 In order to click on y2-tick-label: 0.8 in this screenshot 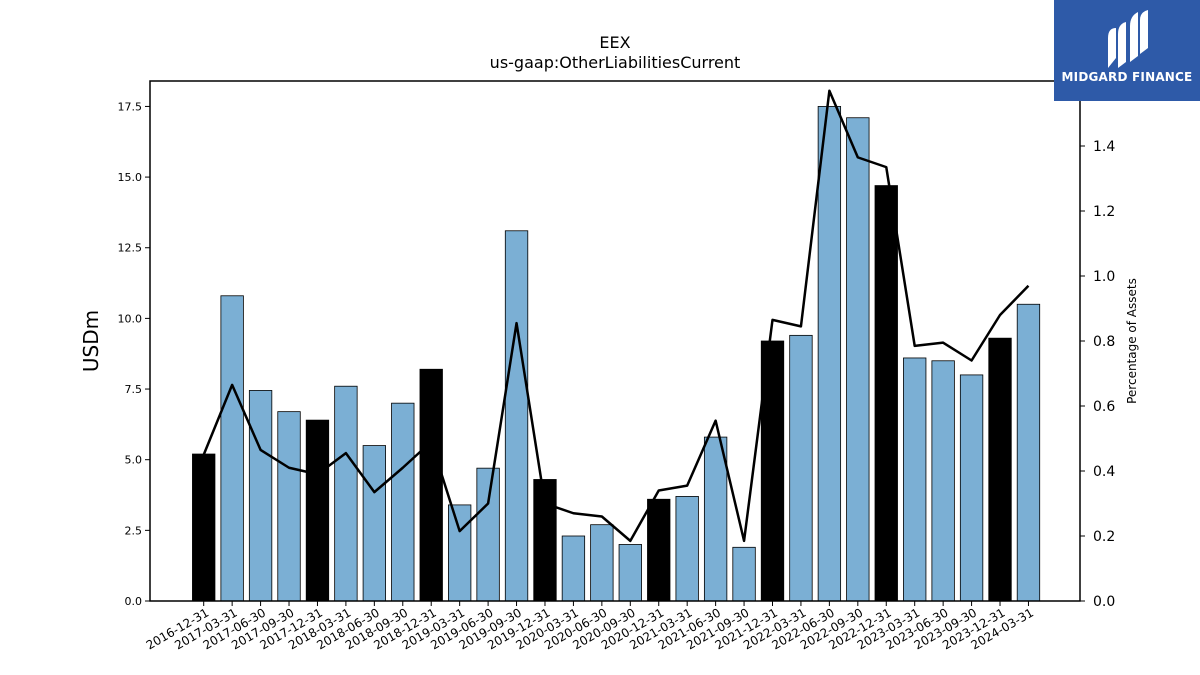, I will do `click(1104, 342)`.